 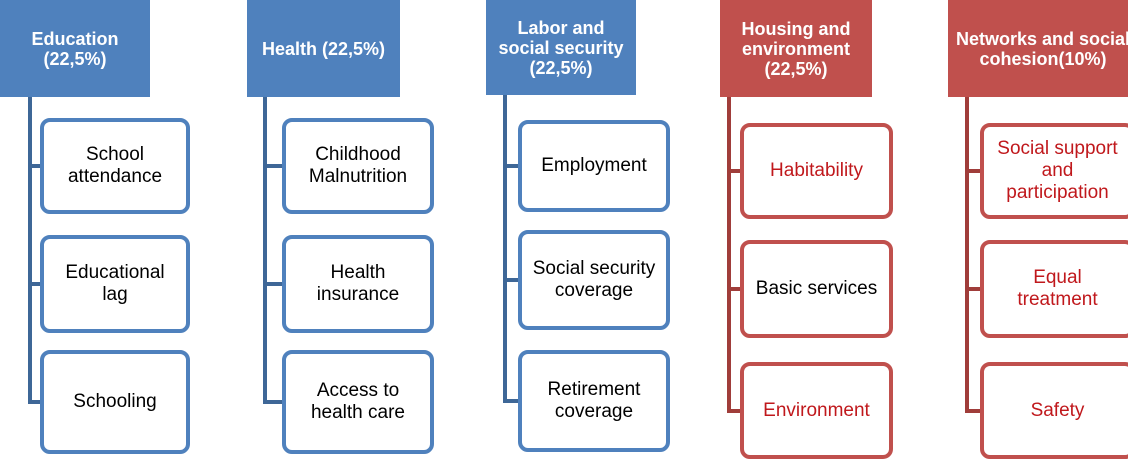 I want to click on indicator-box: Equal treatment, so click(x=1054, y=289).